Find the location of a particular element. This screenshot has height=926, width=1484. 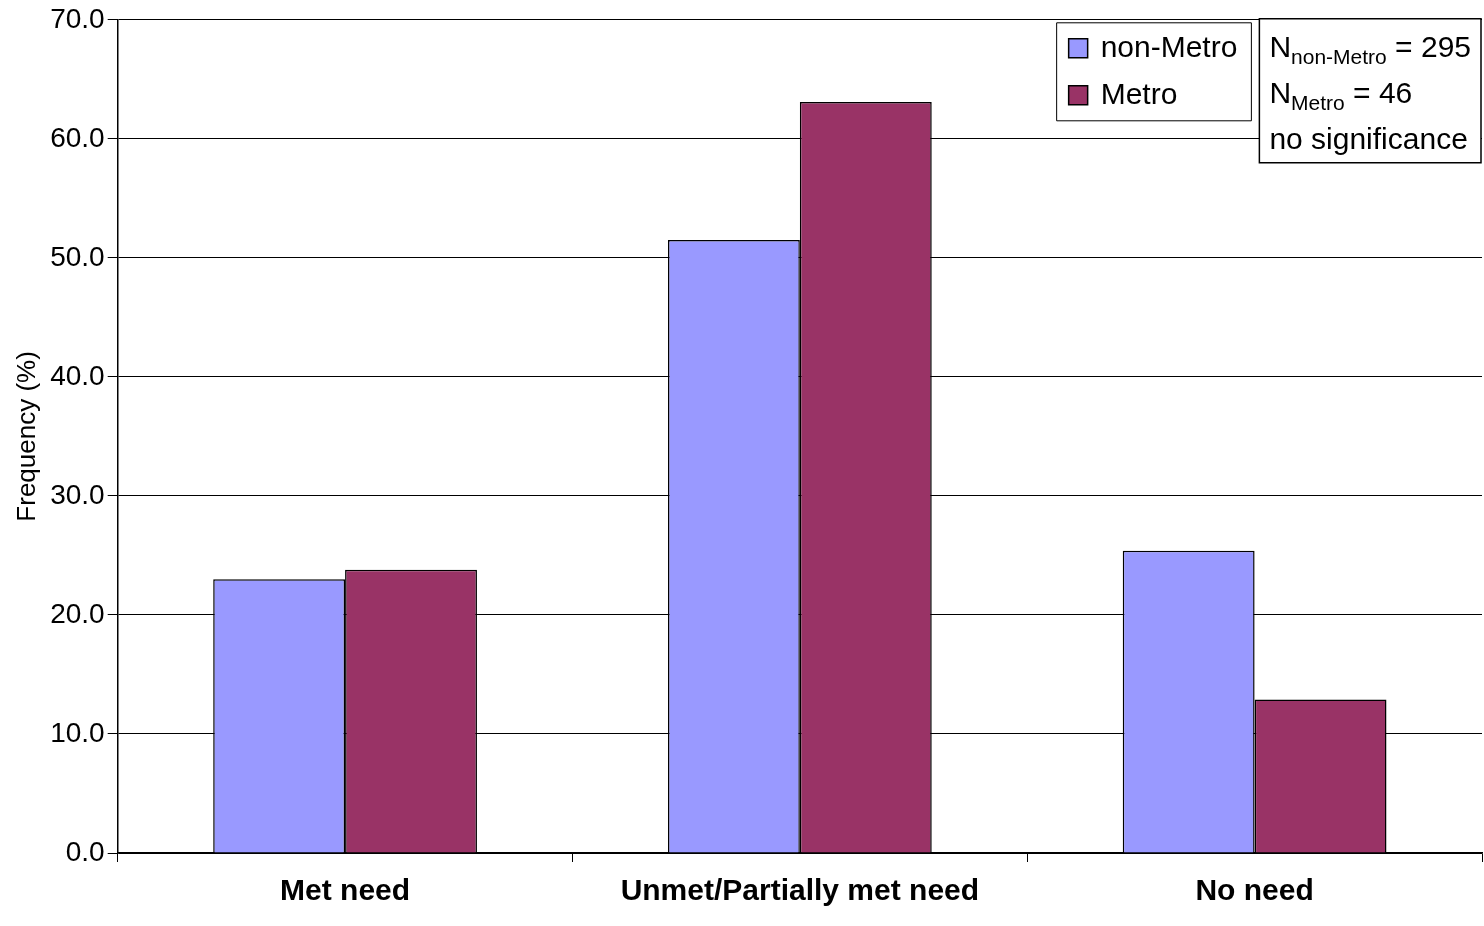

y-tick-label: 0.0 is located at coordinates (85, 851).